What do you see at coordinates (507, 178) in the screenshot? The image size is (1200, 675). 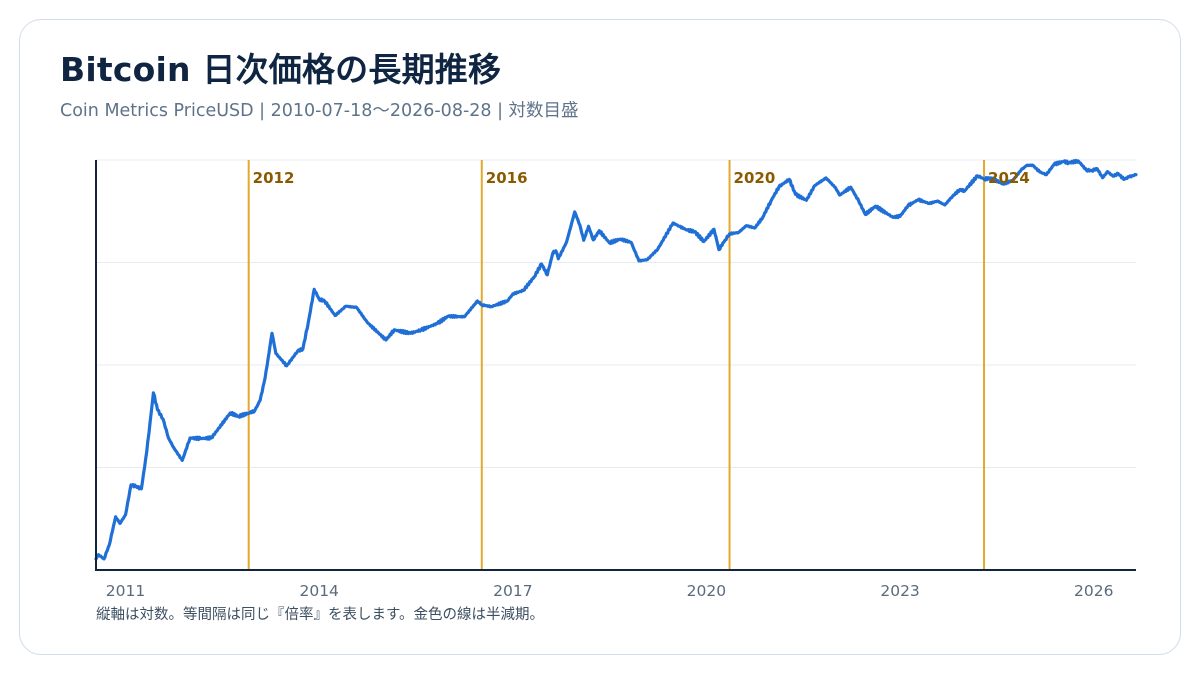 I see `halving-label: 2016` at bounding box center [507, 178].